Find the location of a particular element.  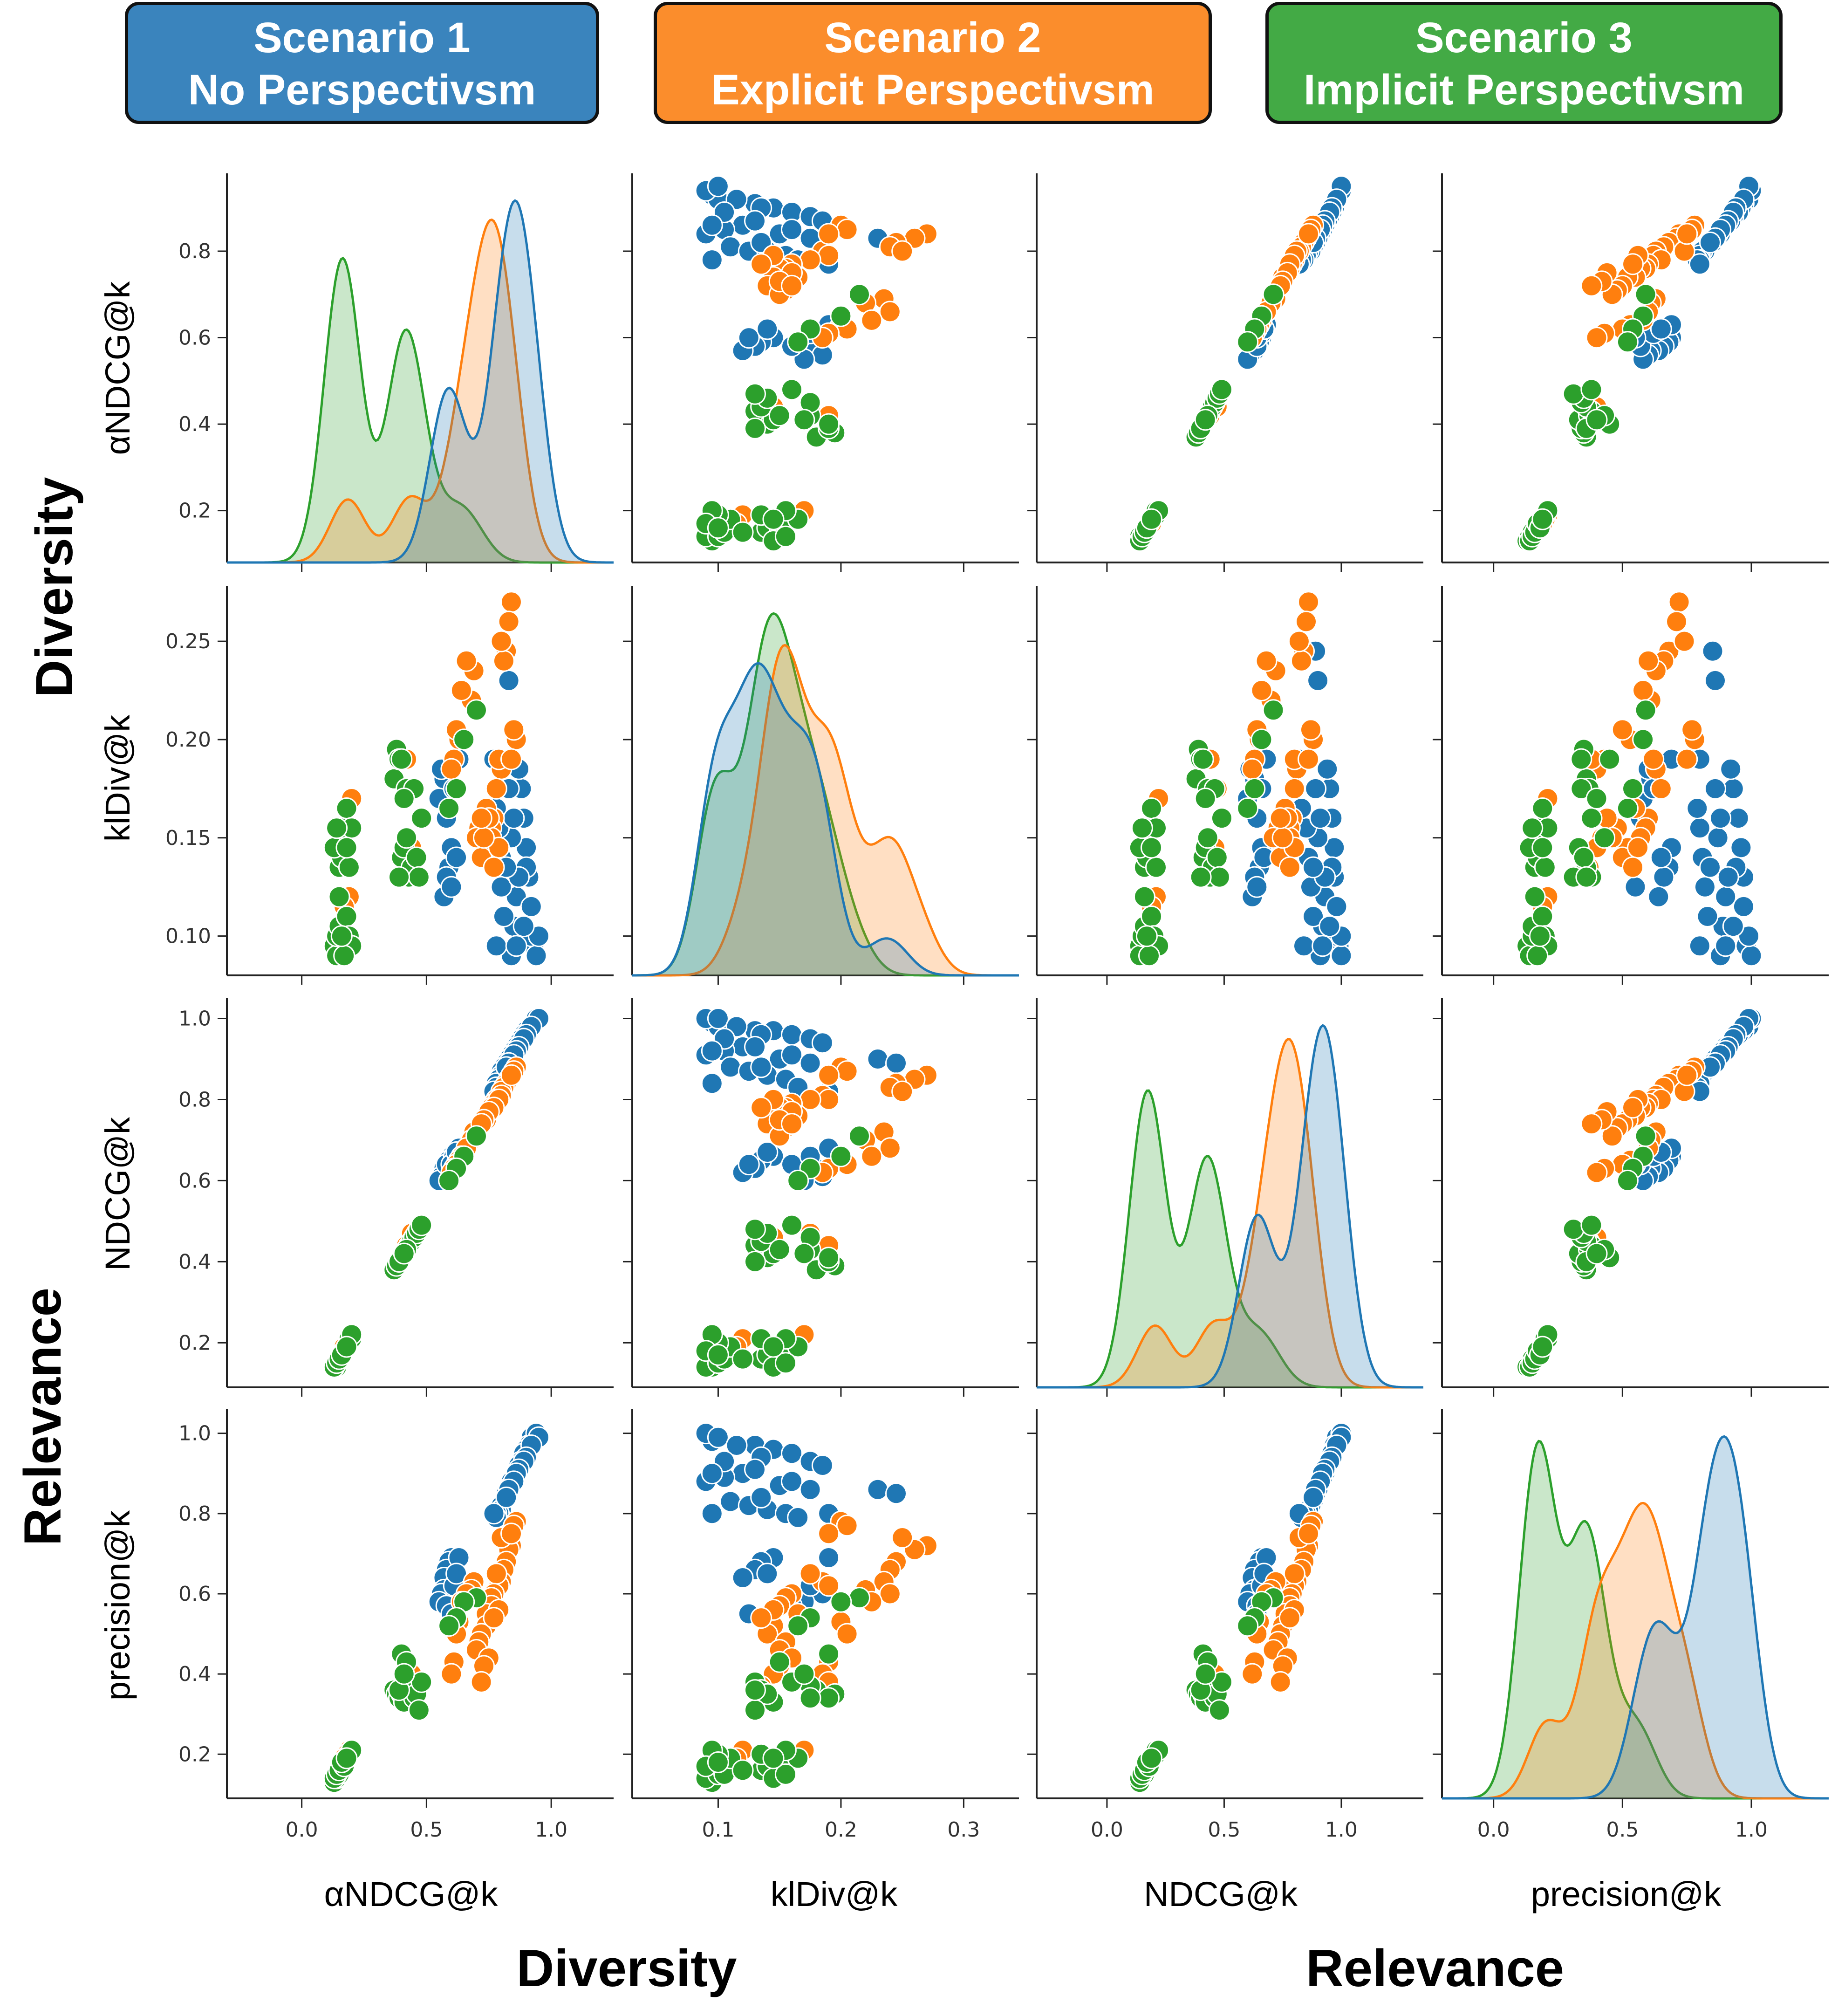

scenario-1-label: Scenario 1 No Perspectivsm is located at coordinates (362, 63).